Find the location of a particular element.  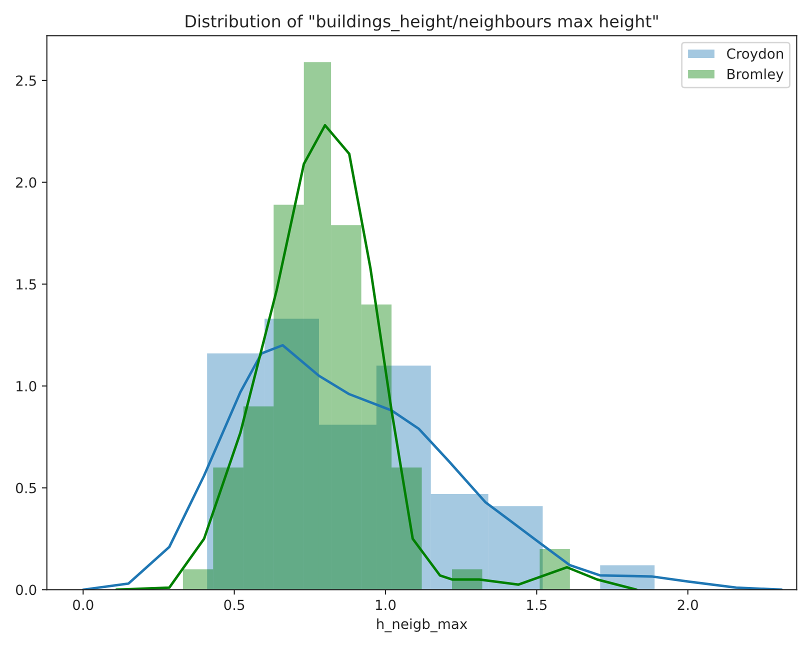

y-tick-label: 2.0 is located at coordinates (26, 182).